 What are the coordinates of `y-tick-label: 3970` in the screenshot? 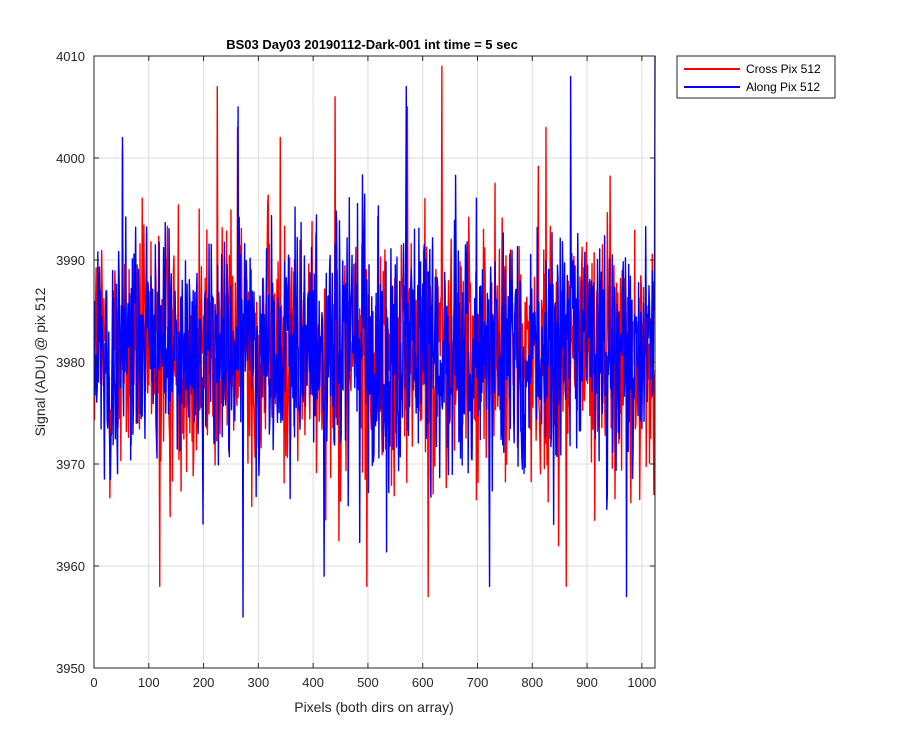 It's located at (70, 464).